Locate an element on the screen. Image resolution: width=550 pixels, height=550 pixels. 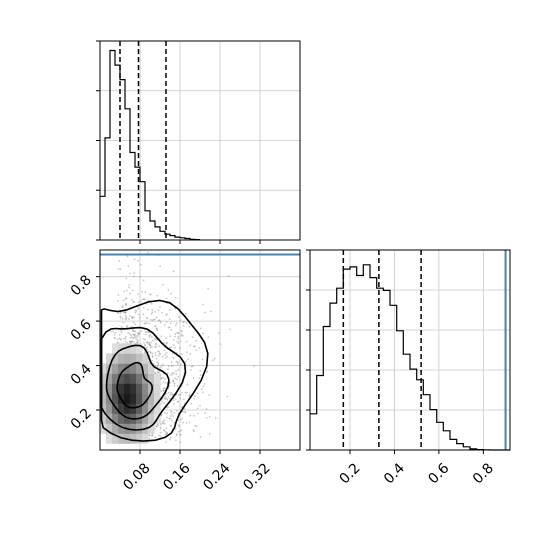
density-xtick-label-3: 0.24 is located at coordinates (216, 476).